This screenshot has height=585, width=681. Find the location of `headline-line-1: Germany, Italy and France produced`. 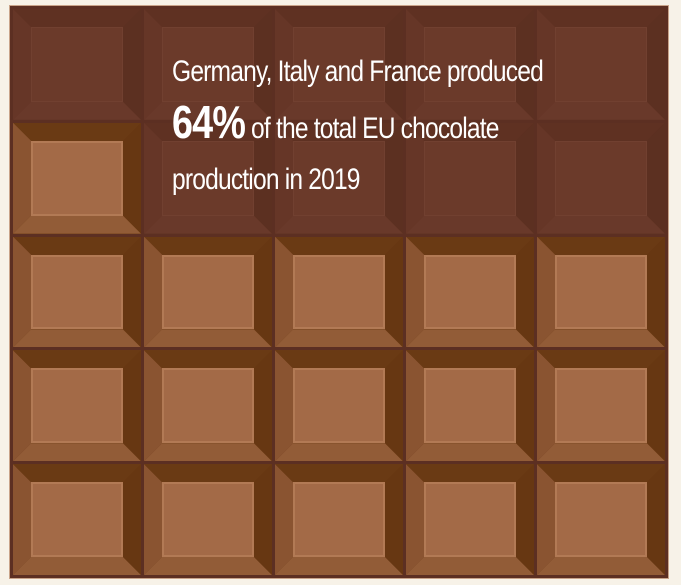

headline-line-1: Germany, Italy and France produced is located at coordinates (358, 71).